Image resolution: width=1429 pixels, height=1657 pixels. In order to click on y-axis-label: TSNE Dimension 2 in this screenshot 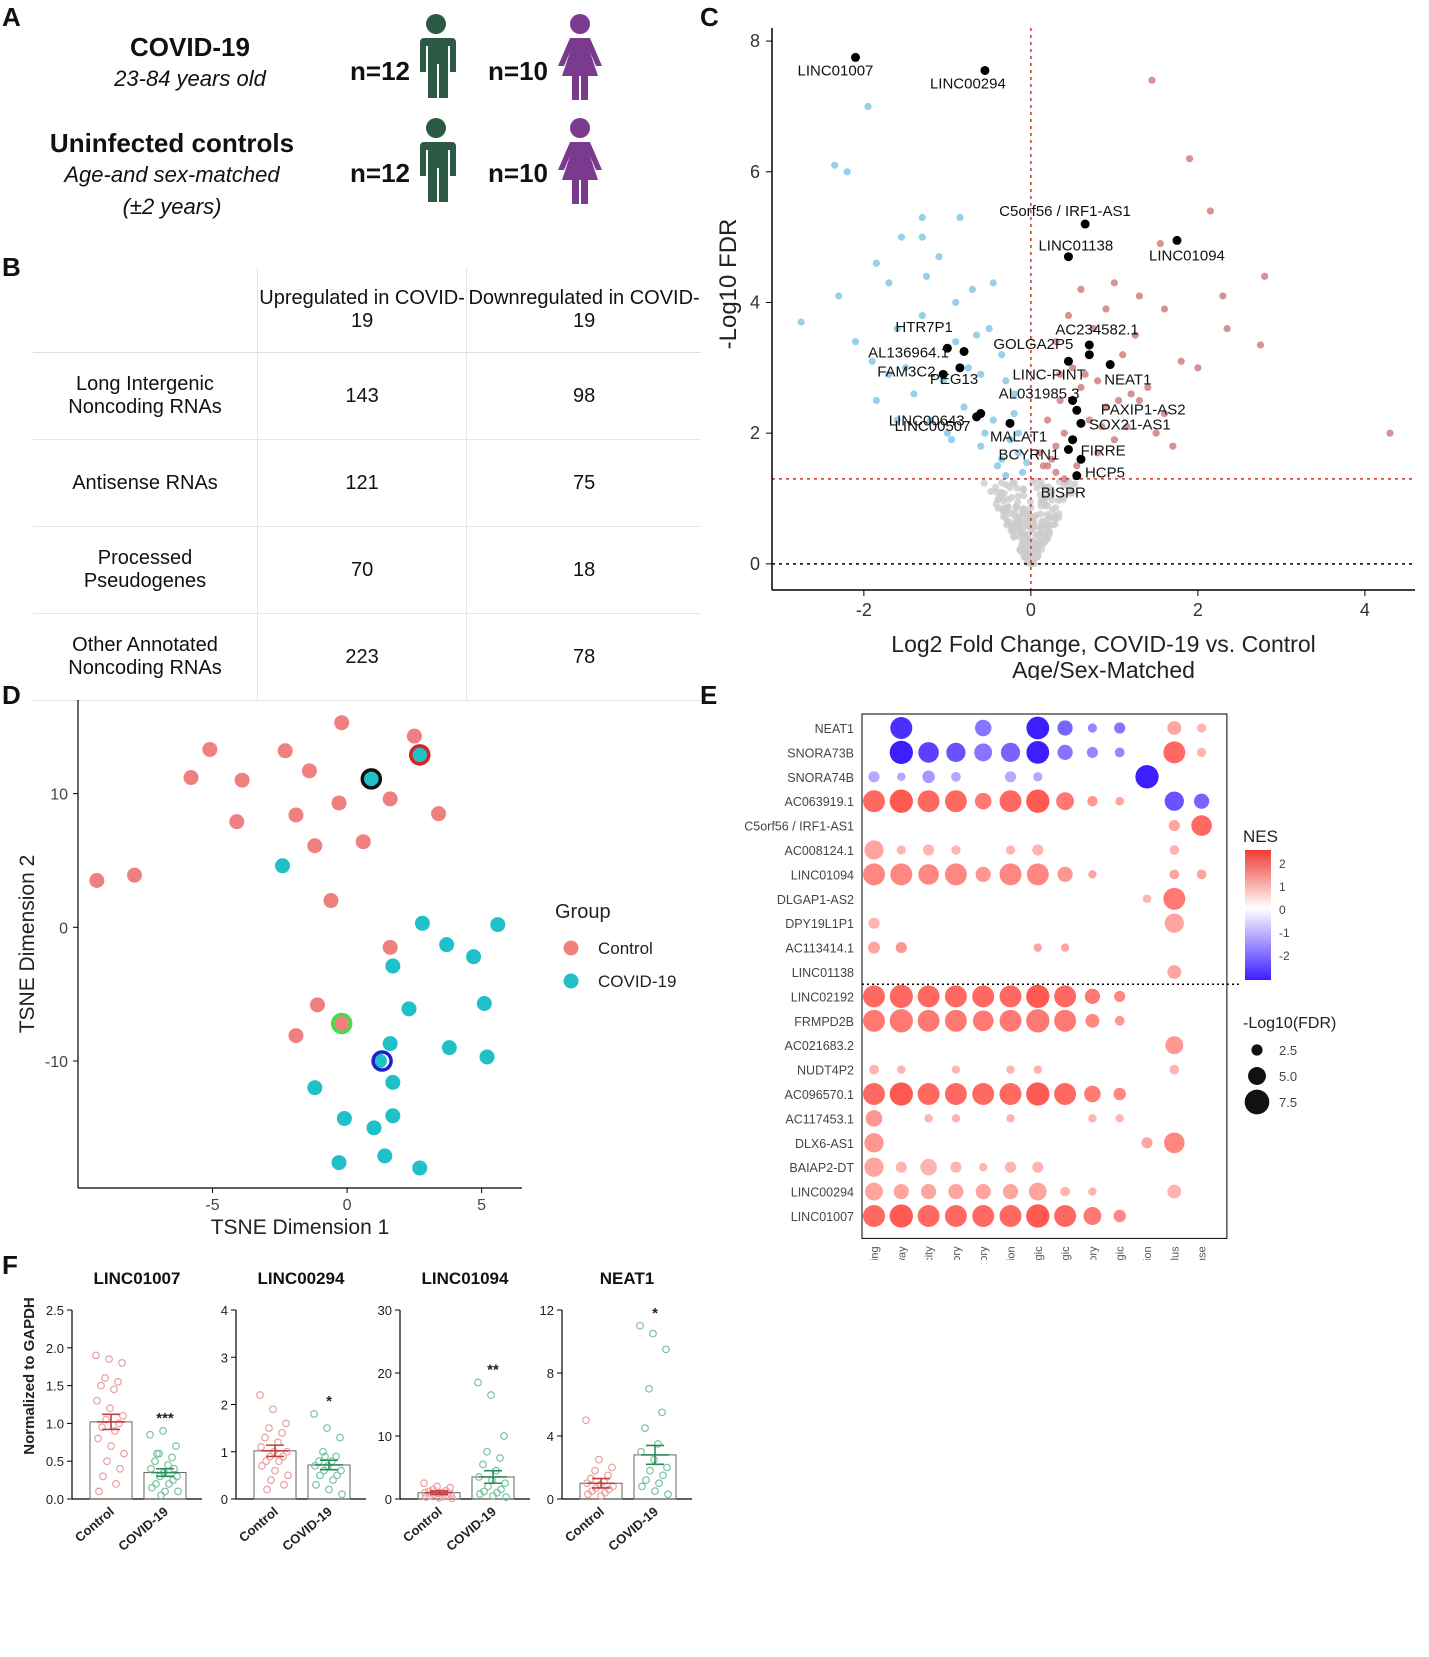, I will do `click(27, 944)`.